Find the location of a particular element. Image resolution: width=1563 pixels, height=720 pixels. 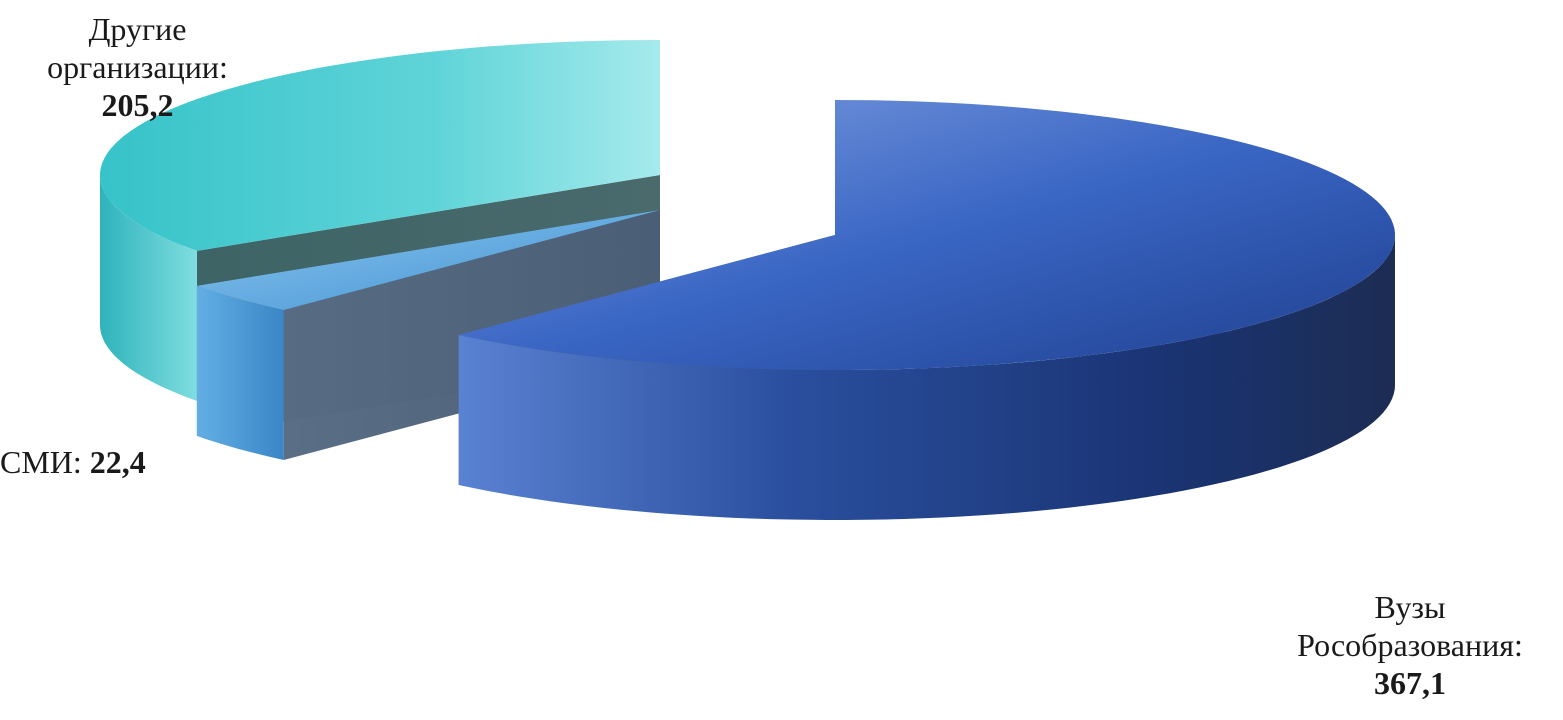

data-label-smi: СМИ: 22,4 is located at coordinates (105, 462).